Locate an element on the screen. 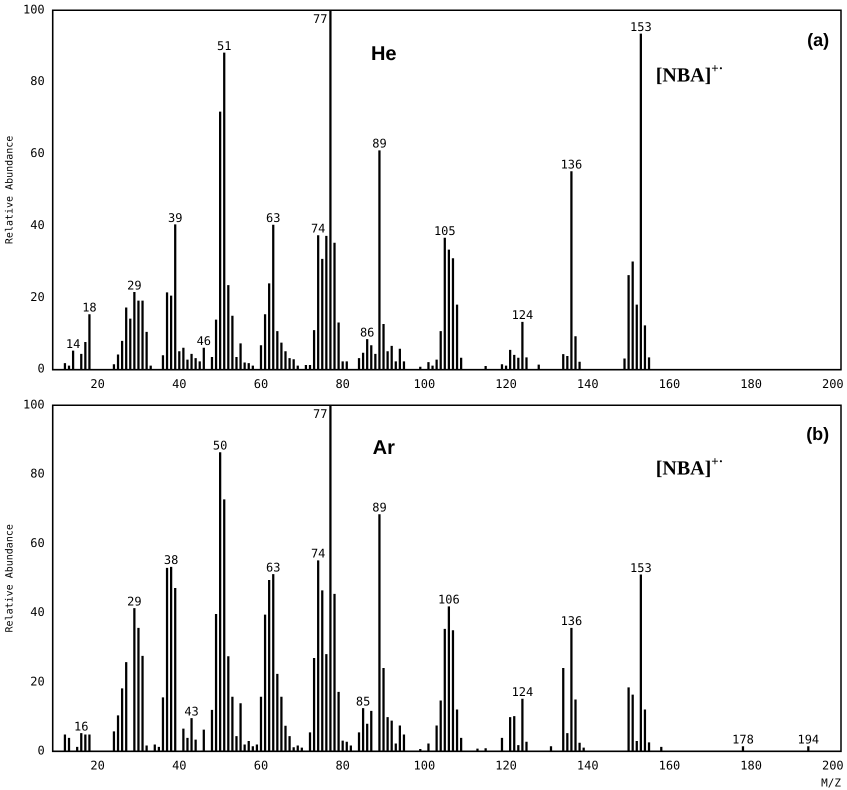  annotation: 18 is located at coordinates (89, 307).